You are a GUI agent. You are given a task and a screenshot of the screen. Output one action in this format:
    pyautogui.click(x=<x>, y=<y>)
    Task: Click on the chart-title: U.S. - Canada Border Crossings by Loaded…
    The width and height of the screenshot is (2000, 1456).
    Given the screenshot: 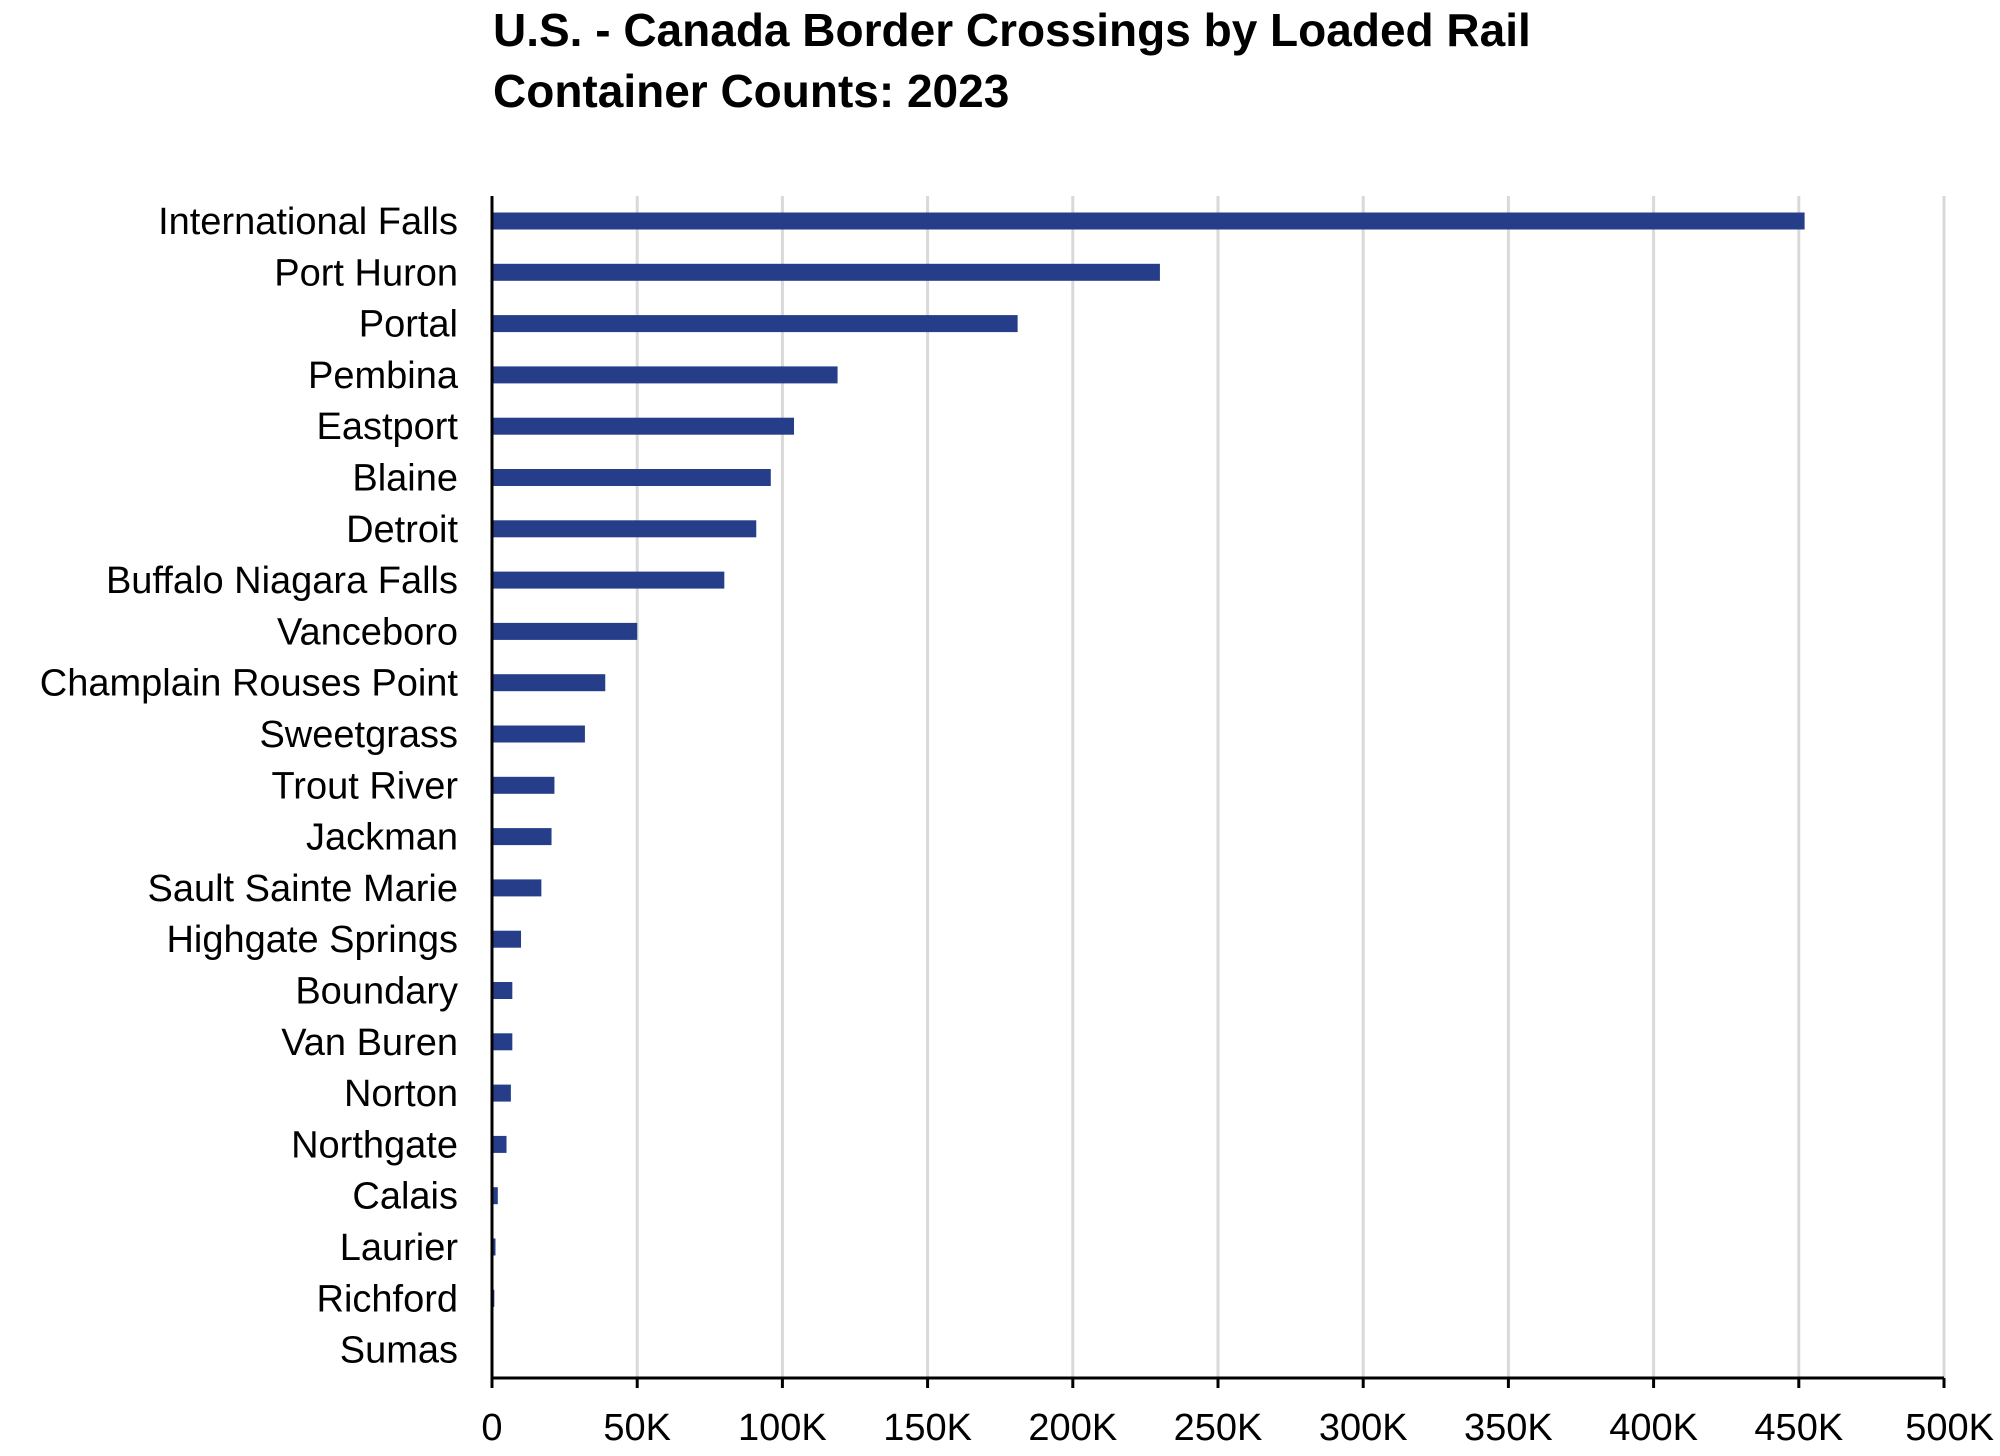 What is the action you would take?
    pyautogui.click(x=1193, y=61)
    